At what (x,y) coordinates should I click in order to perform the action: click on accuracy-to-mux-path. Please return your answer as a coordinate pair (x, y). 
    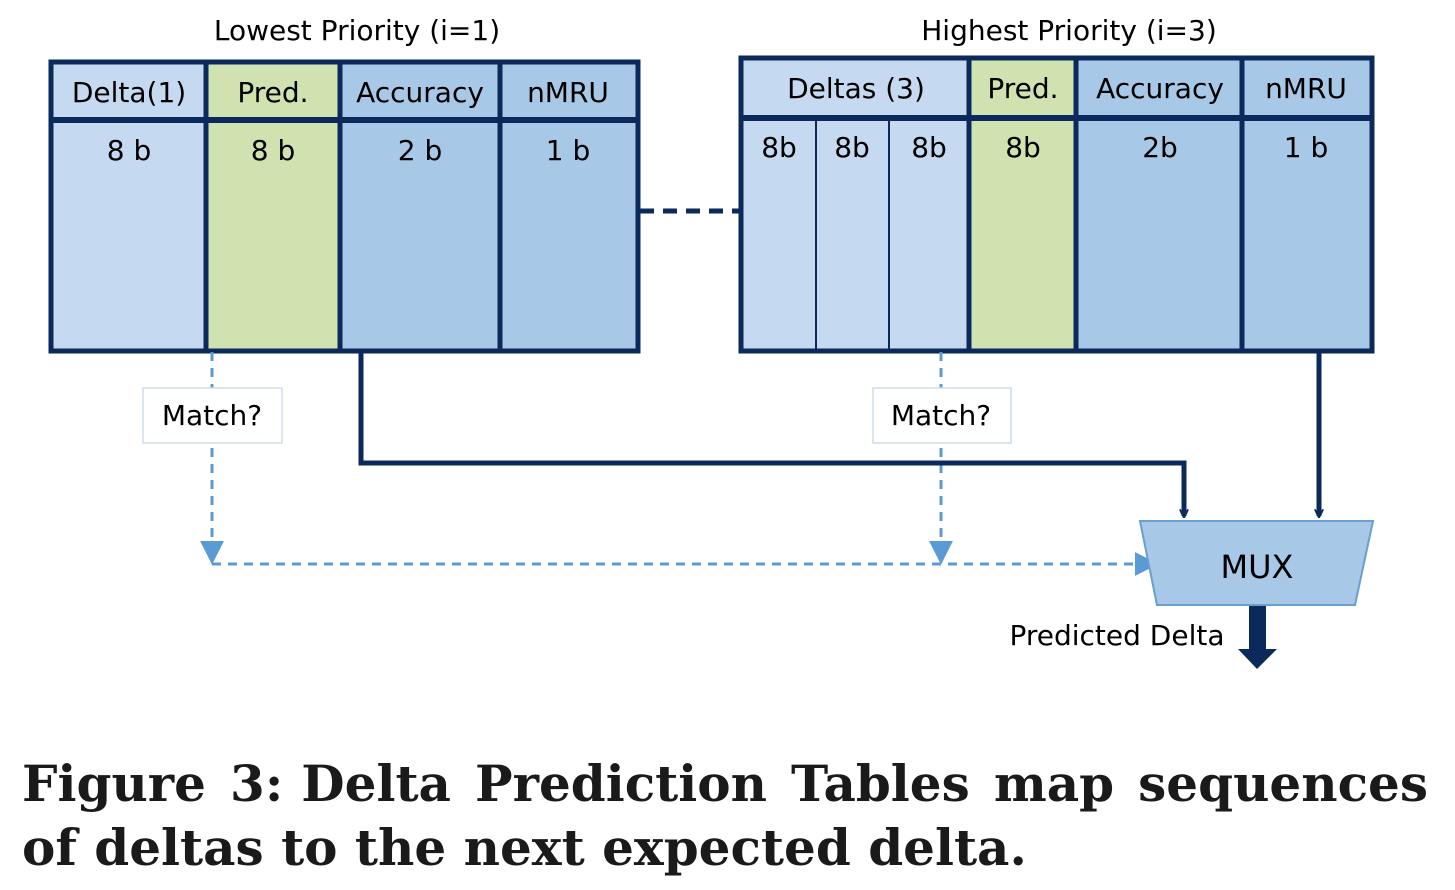
    Looking at the image, I should click on (771, 433).